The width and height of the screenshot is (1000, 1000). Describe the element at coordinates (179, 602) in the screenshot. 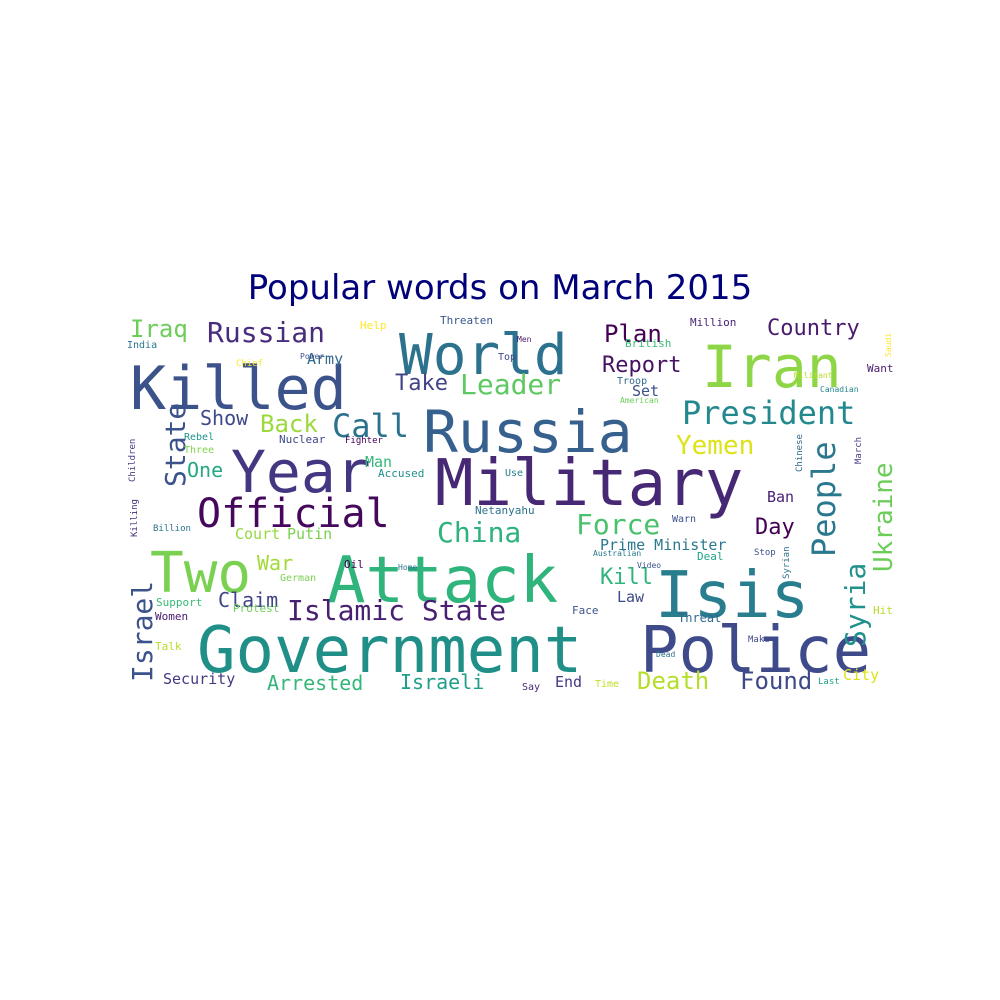

I see `cloud-word-support: Support` at that location.